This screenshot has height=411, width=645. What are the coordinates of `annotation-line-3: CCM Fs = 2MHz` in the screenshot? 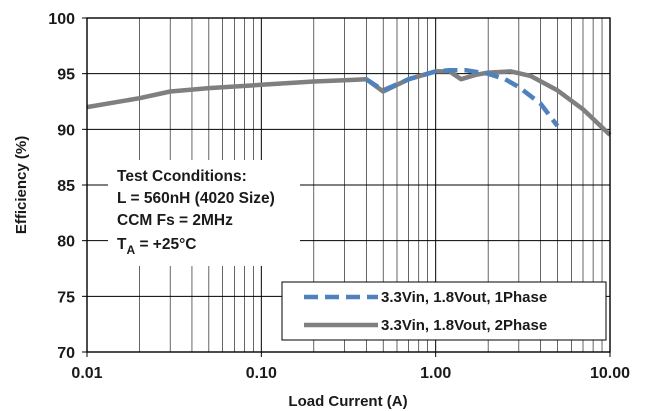 It's located at (175, 220).